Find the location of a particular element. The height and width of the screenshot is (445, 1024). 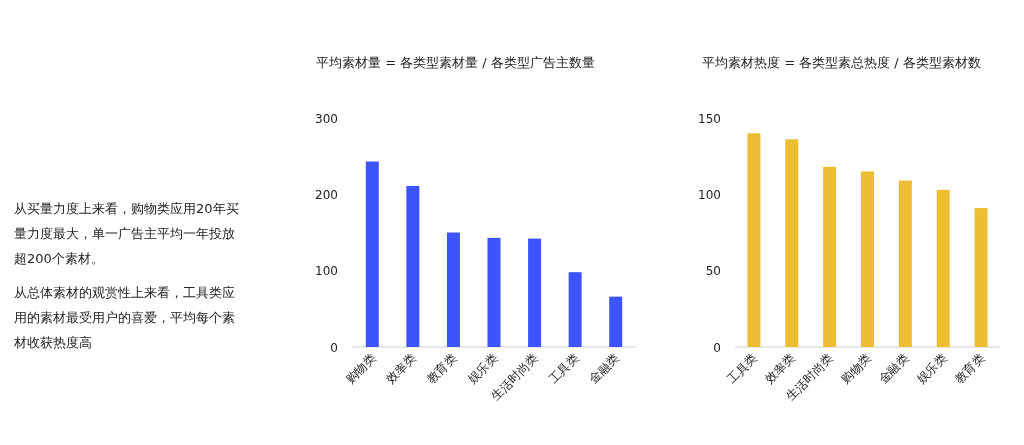

chart-title: 平均素材热度 = 各类型素总热度 / 各类型素材数 is located at coordinates (841, 62).